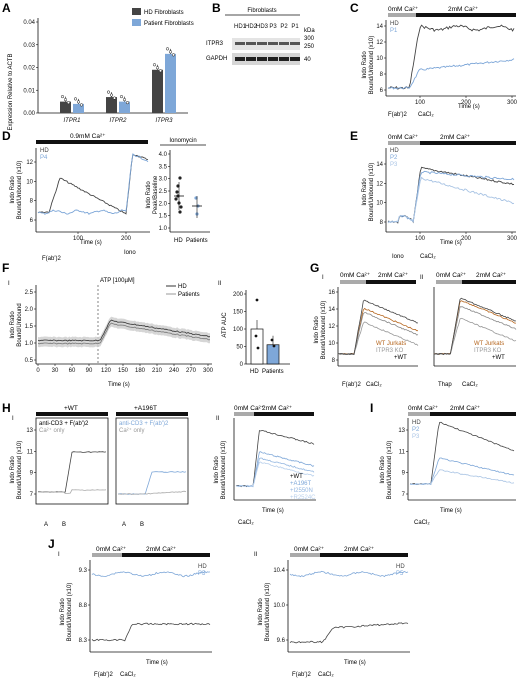 The height and width of the screenshot is (683, 520). I want to click on a-y-ticks: 0.00 0.01 0.02 0.03 0.04, so click(30, 68).